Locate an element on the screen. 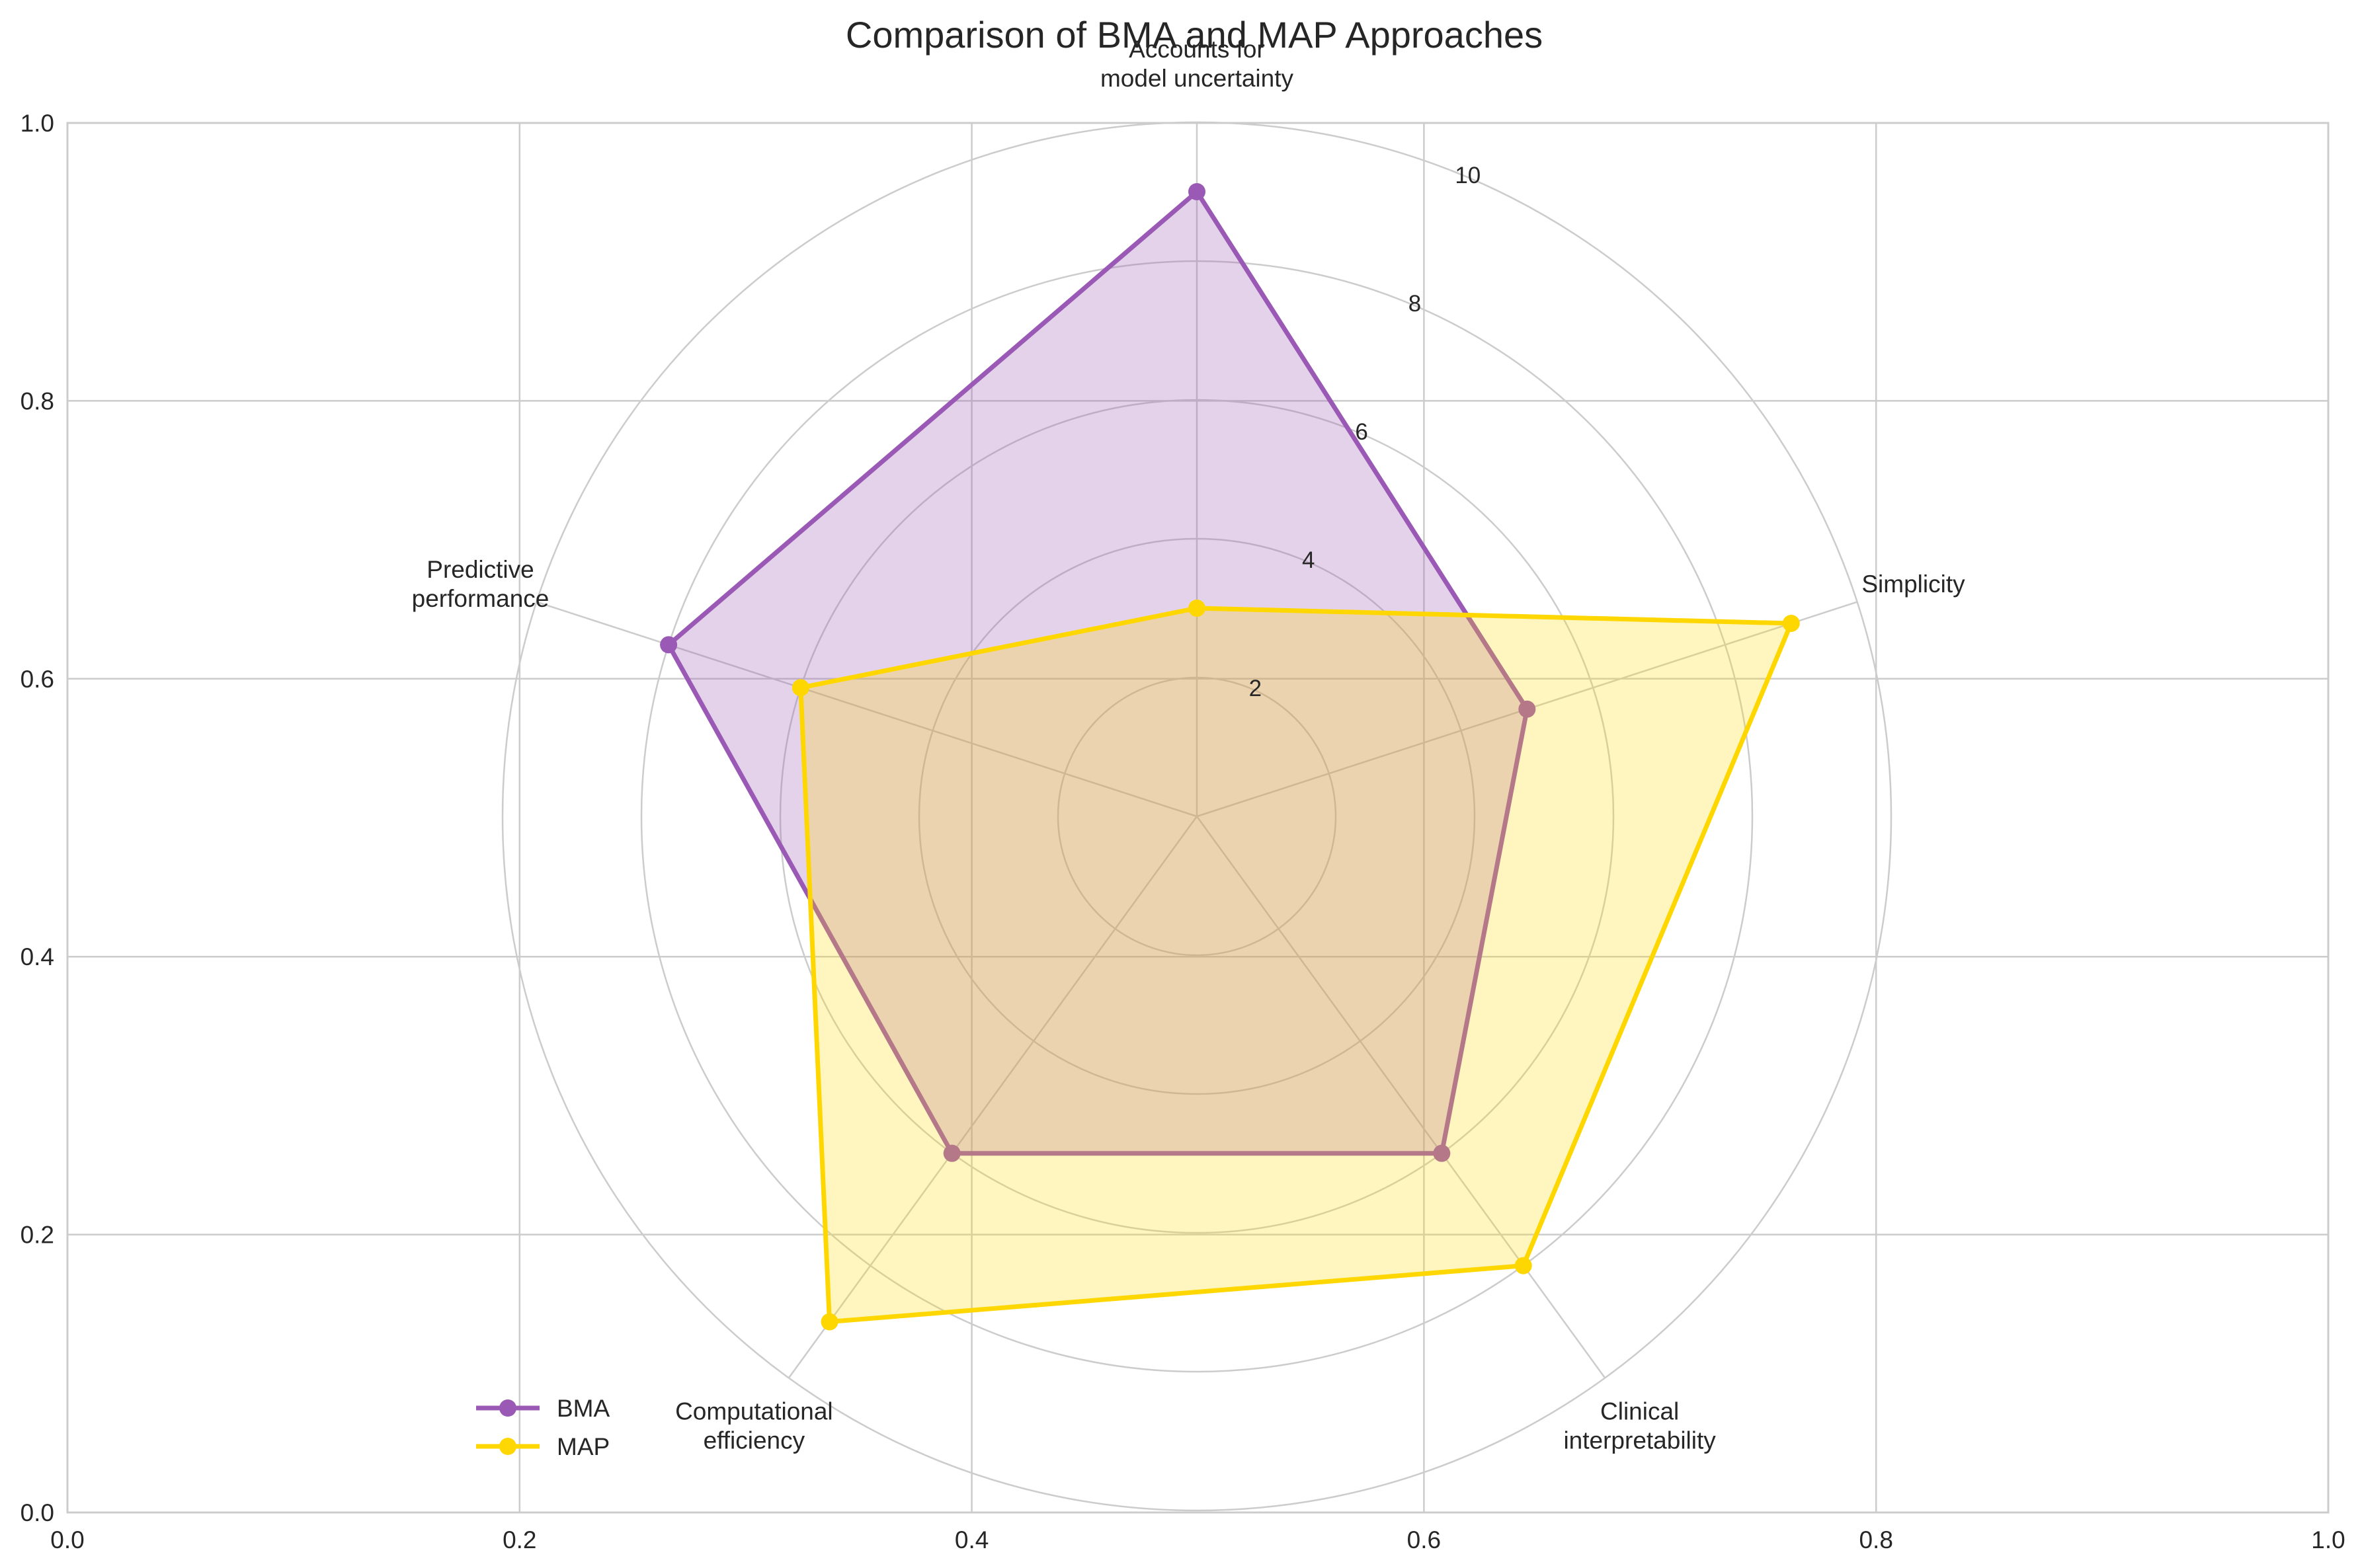 This screenshot has width=2360, height=1568. legend-item-bma: BMA is located at coordinates (543, 1408).